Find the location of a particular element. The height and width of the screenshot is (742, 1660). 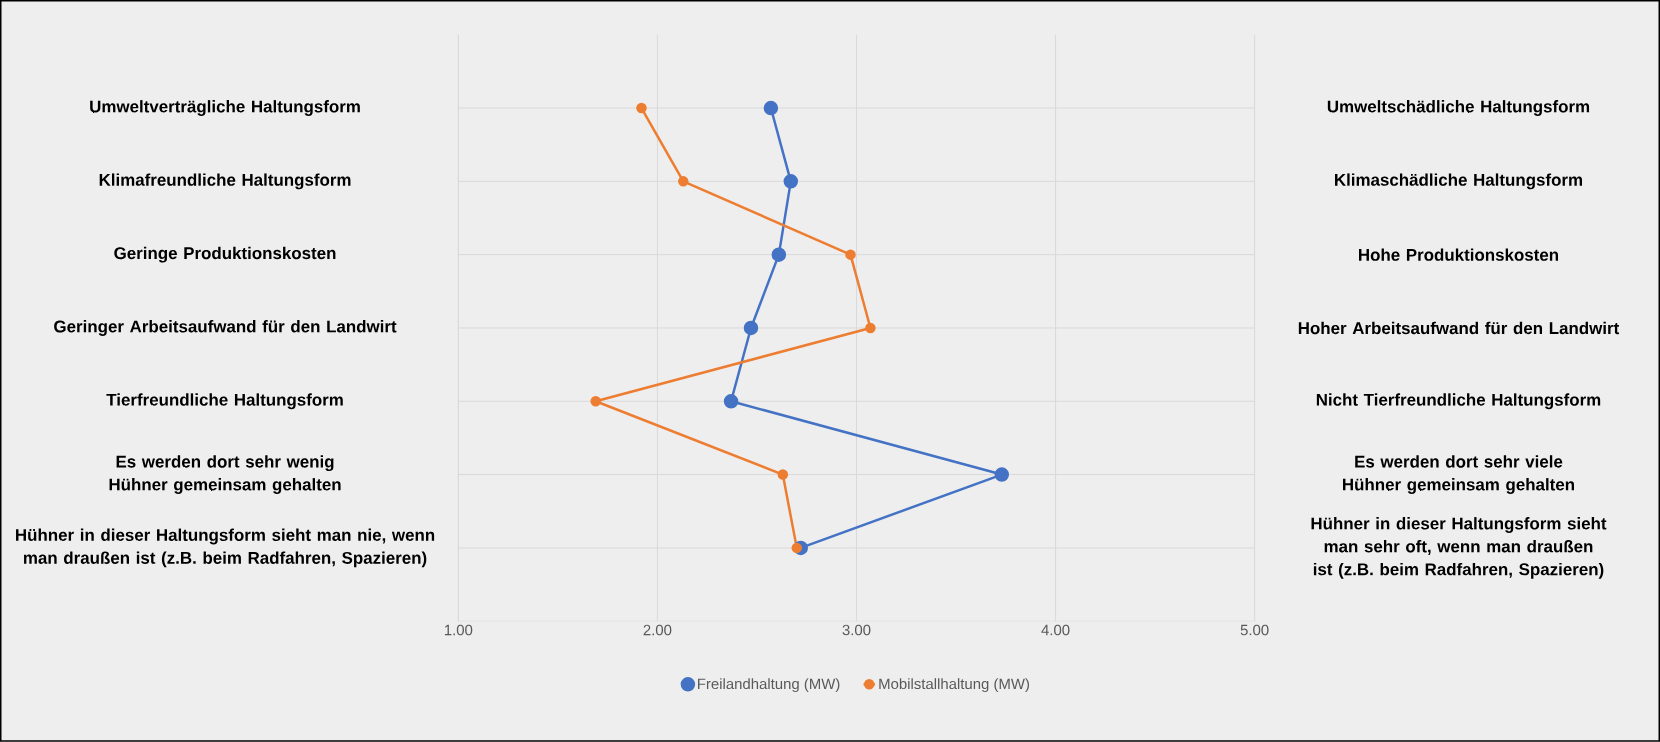

y2-tick-label: Hoher Arbeitsaufwand für den Landwirt is located at coordinates (1459, 328).